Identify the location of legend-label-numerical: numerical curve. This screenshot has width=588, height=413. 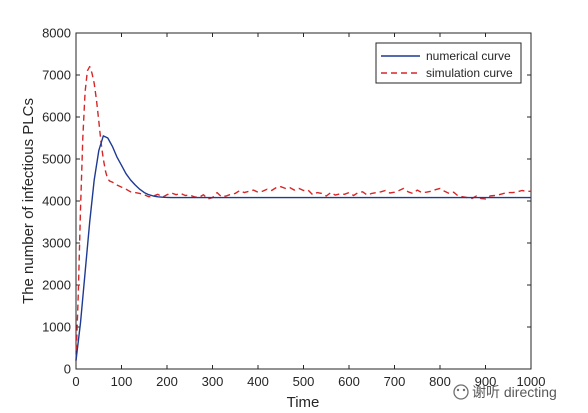
(468, 56).